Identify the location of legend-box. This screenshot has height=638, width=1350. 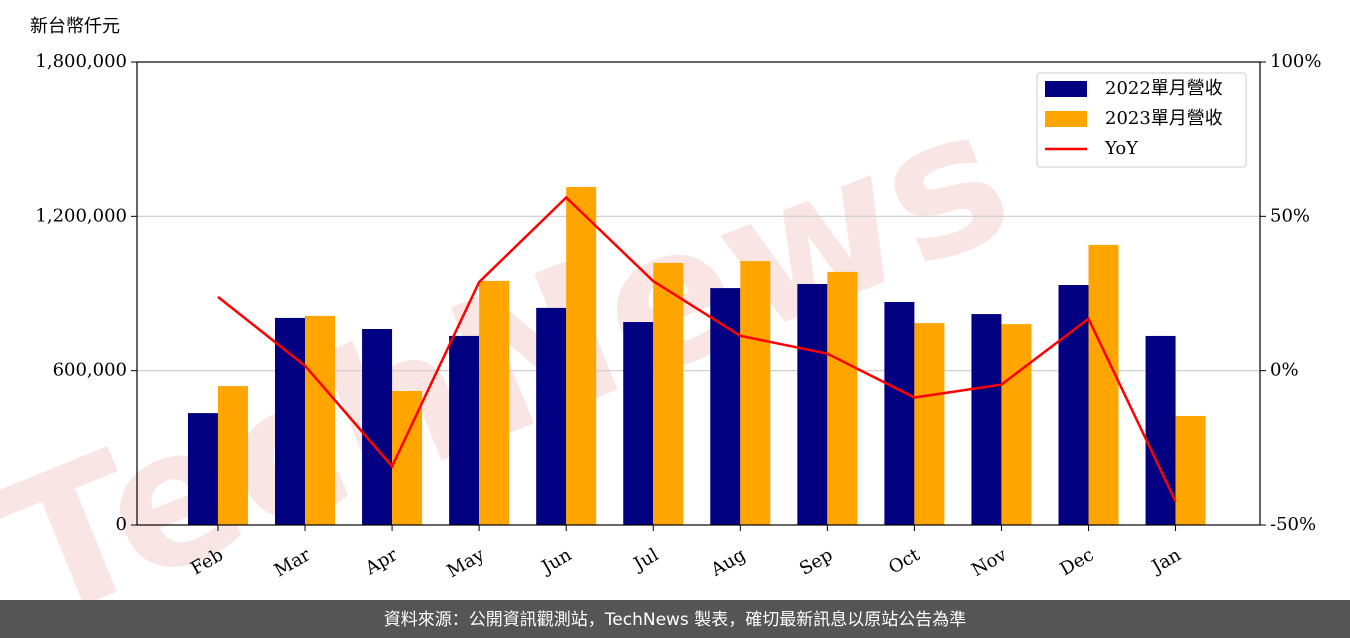
(1141, 120).